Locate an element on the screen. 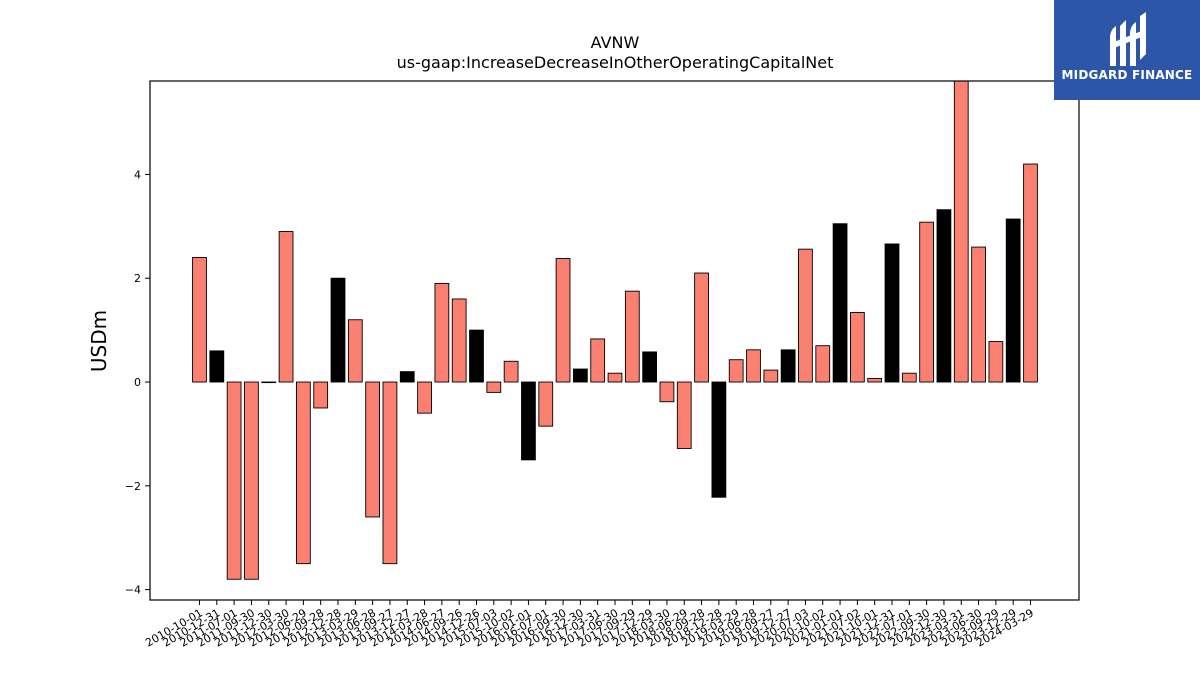 This screenshot has height=675, width=1200. y-tick-label: 4 is located at coordinates (137, 174).